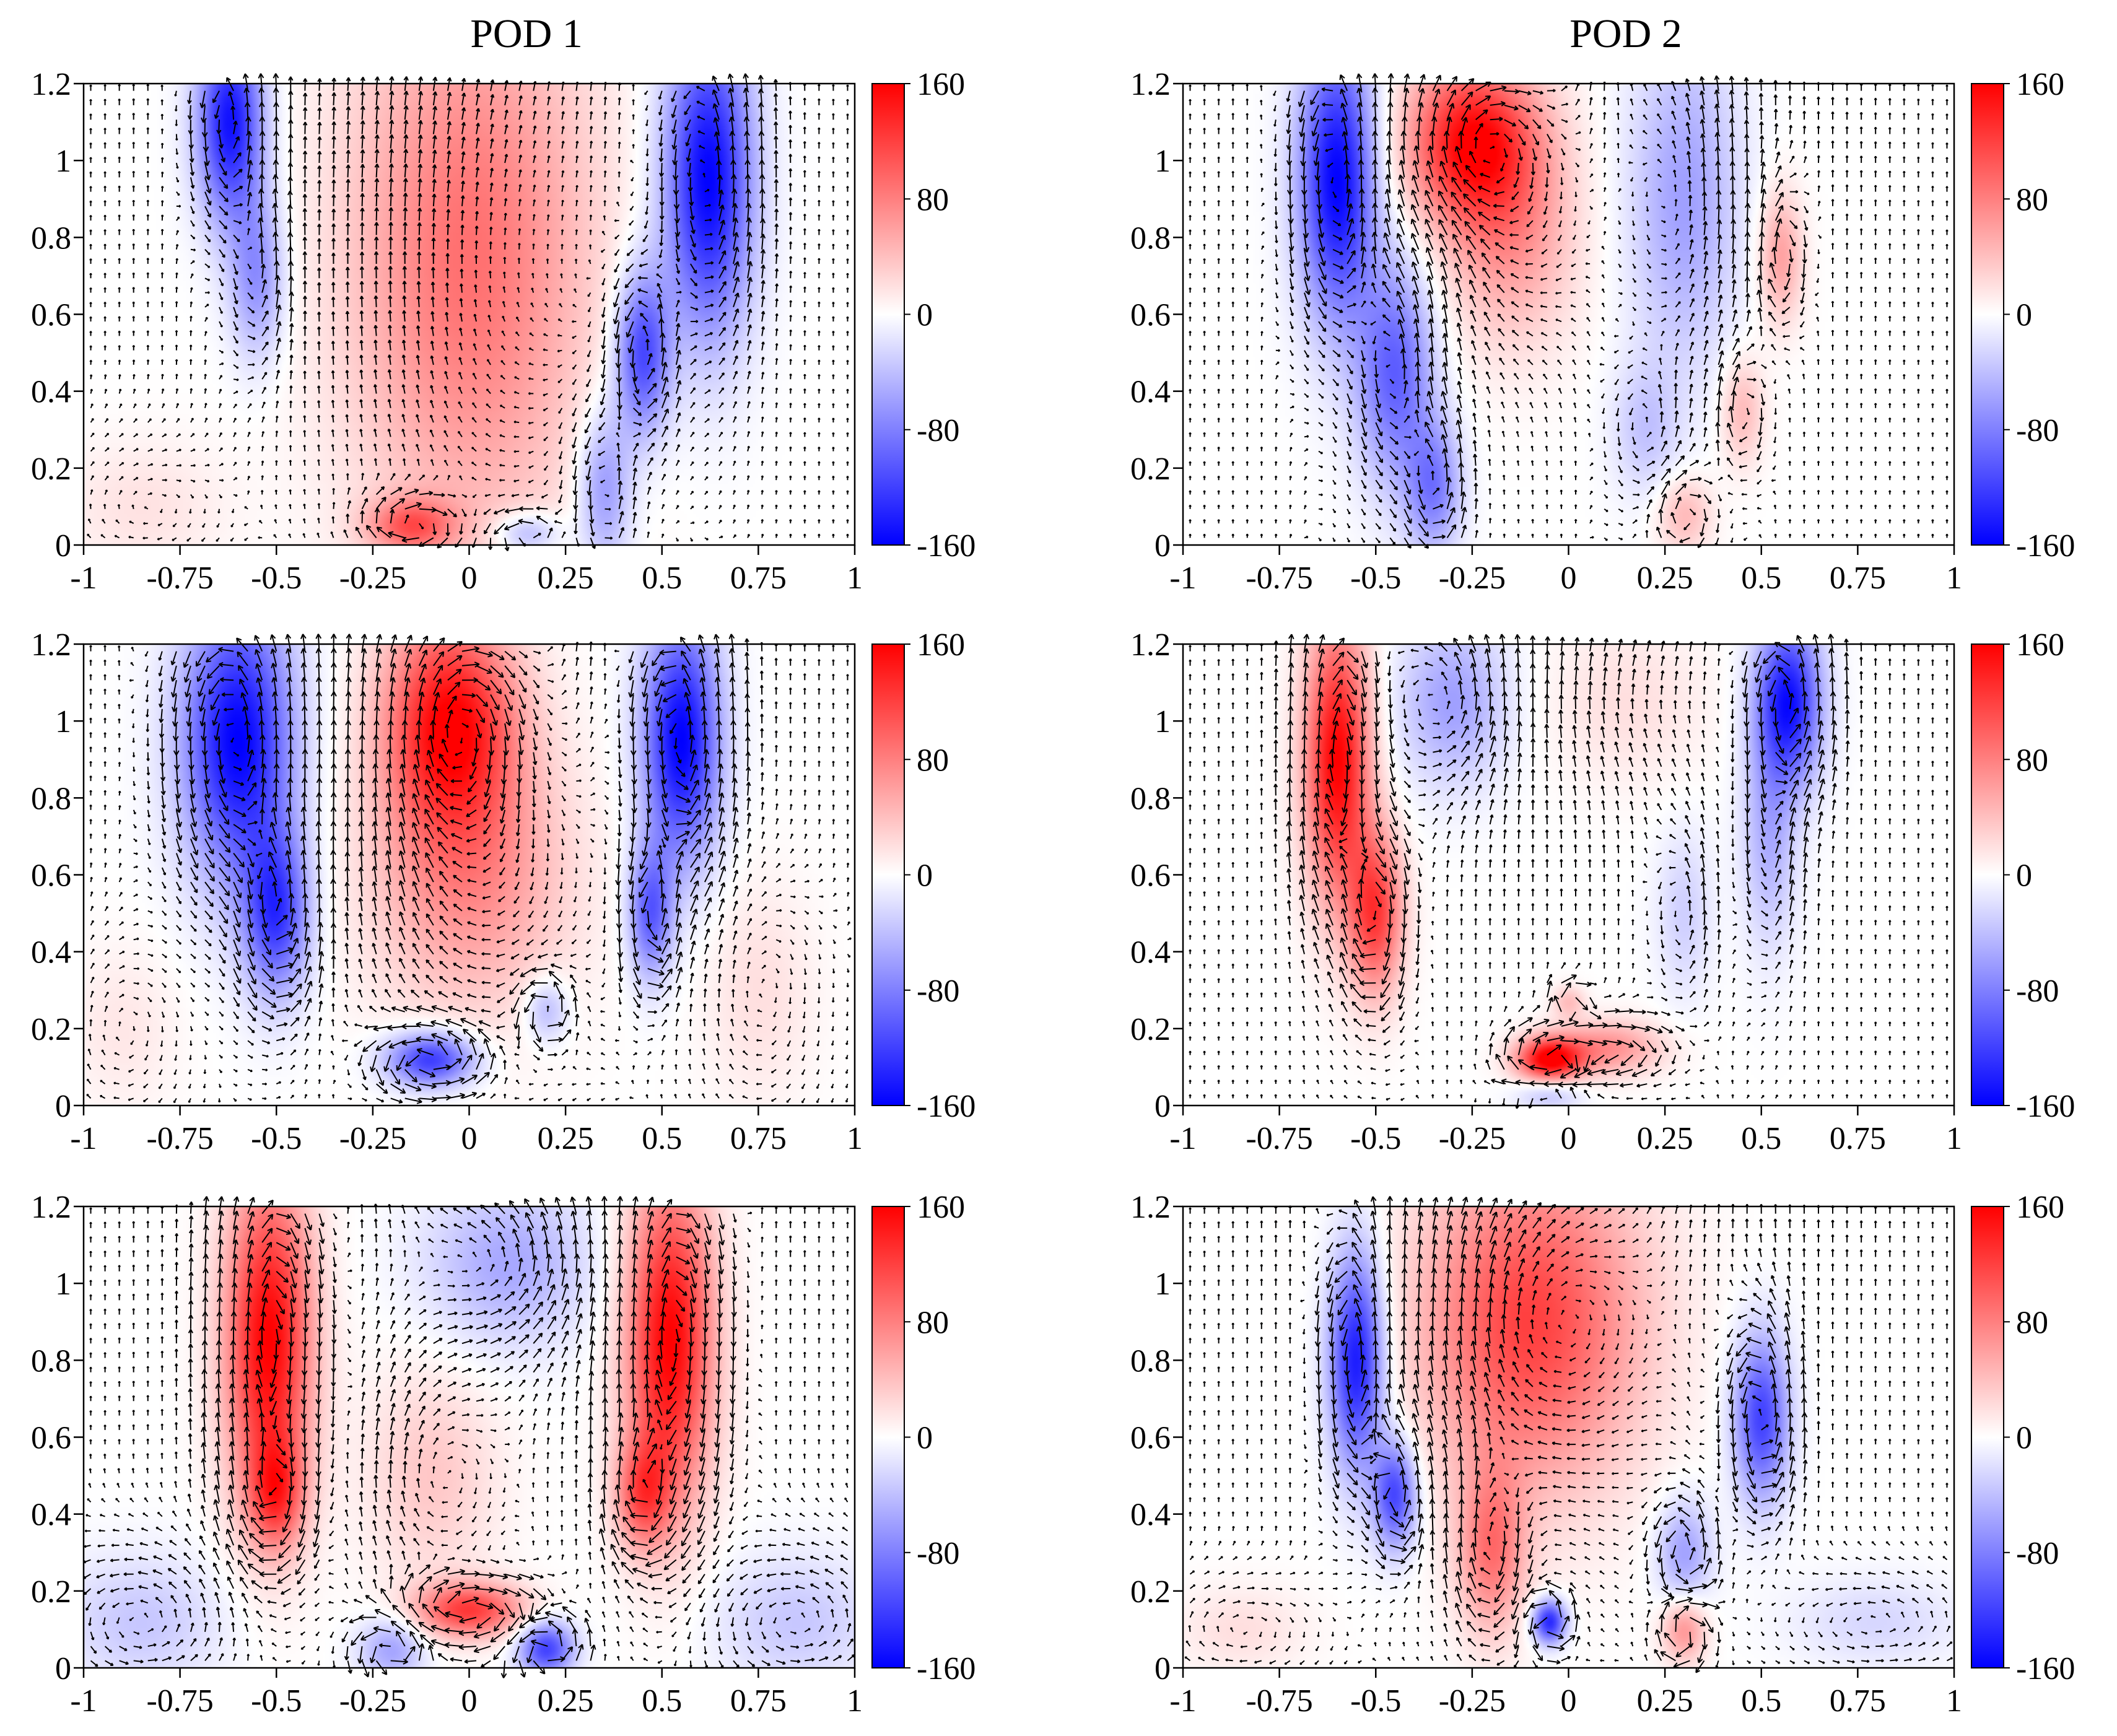  I want to click on y-tick-label: 0.2, so click(51, 469).